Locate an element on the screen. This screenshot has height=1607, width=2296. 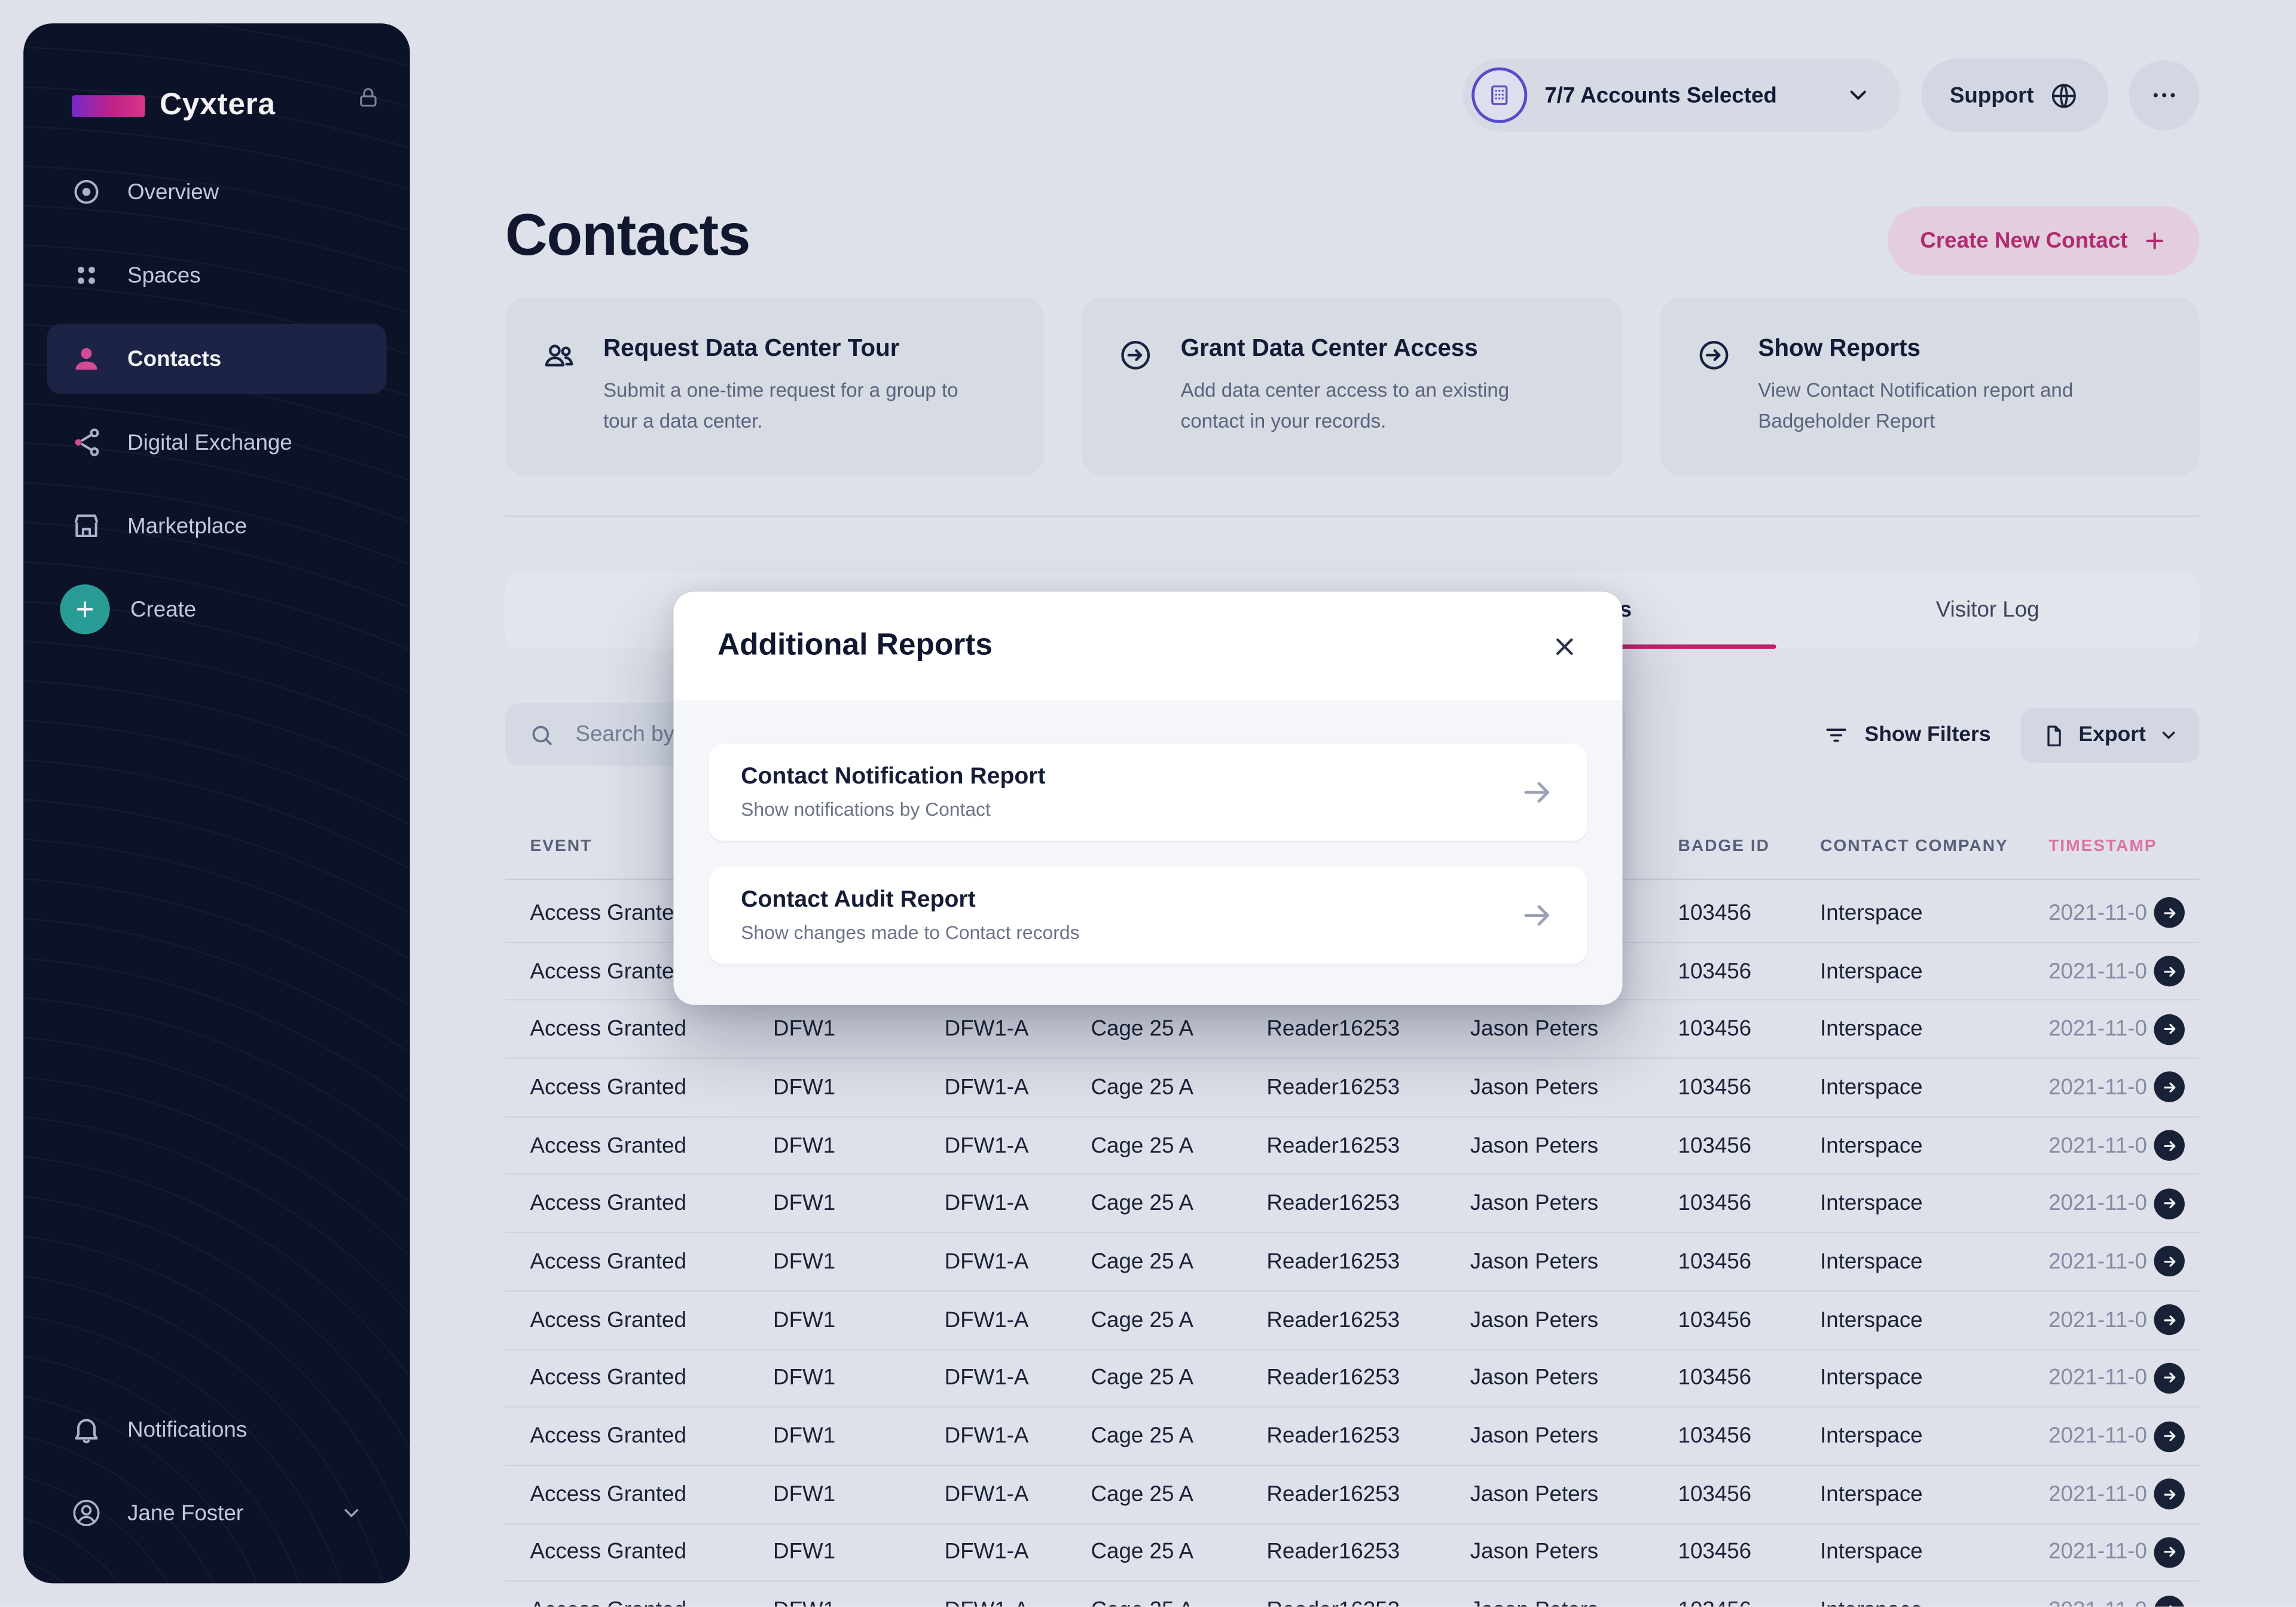
support-button: Support is located at coordinates (2014, 95).